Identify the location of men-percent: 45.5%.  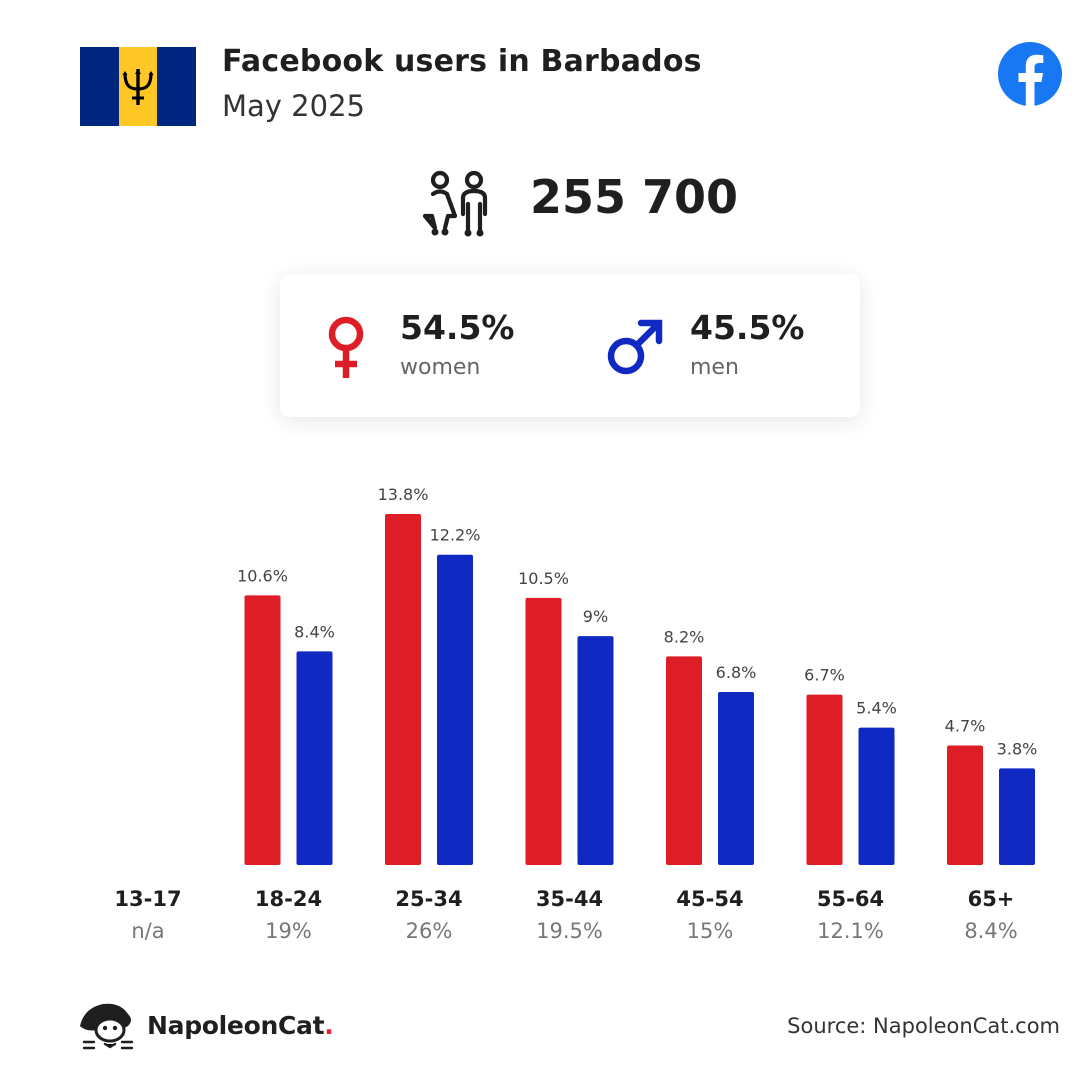
(747, 327).